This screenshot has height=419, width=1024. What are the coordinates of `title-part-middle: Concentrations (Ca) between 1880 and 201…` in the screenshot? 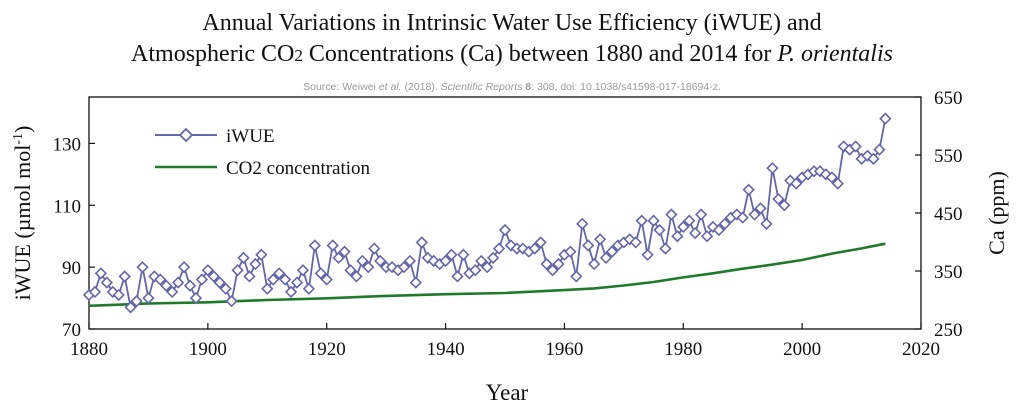 It's located at (540, 54).